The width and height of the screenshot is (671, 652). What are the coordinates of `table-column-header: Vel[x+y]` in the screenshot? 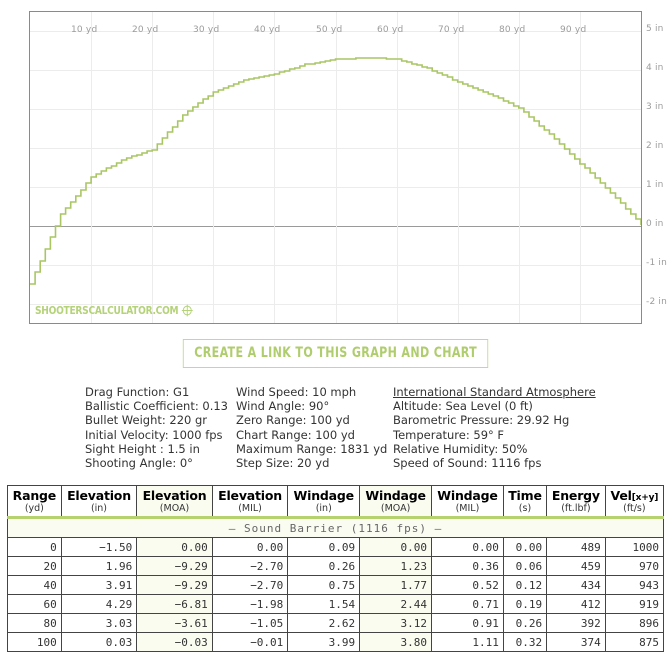 It's located at (634, 494).